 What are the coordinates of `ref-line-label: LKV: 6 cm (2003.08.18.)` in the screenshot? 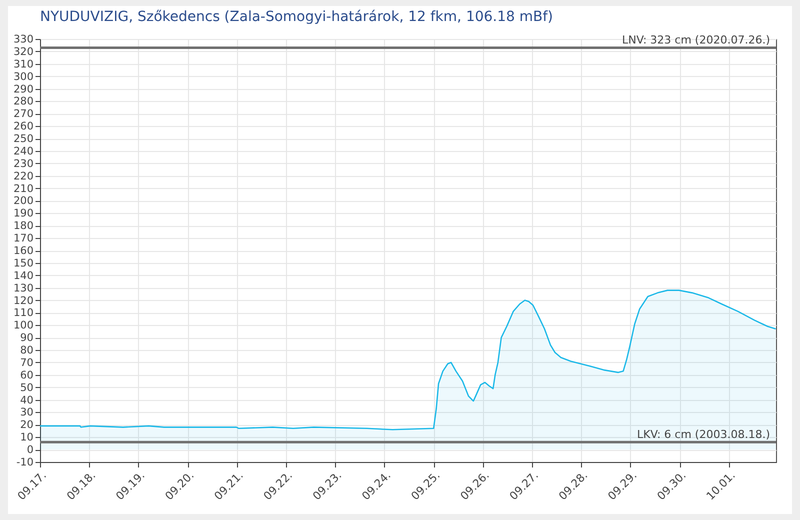 It's located at (703, 435).